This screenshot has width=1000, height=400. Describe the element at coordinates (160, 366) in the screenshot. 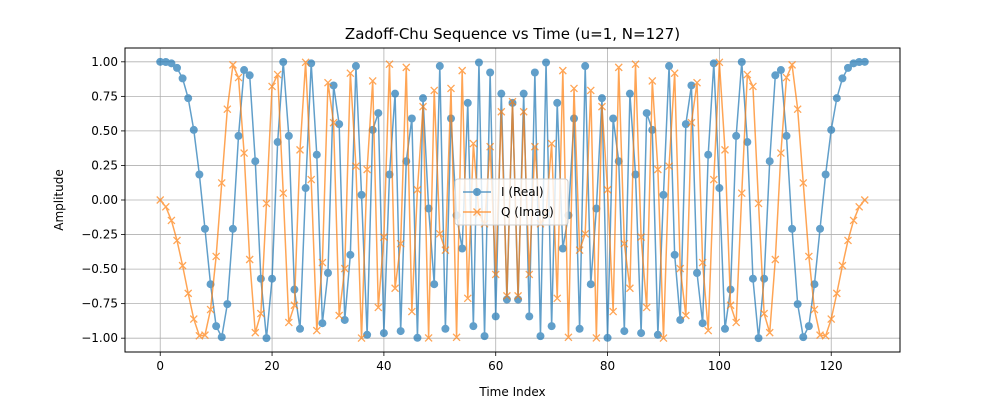

I see `x-tick-label: 0` at that location.